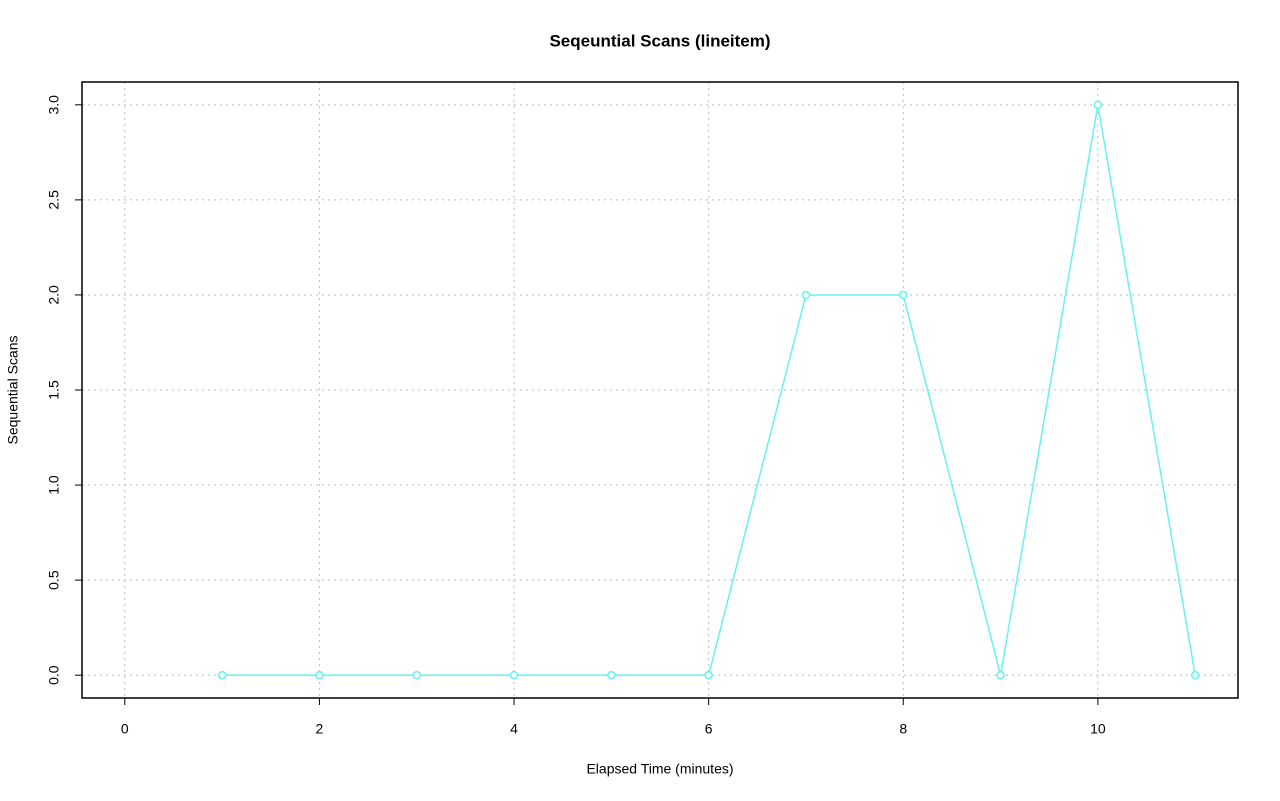 Image resolution: width=1280 pixels, height=801 pixels. What do you see at coordinates (320, 729) in the screenshot?
I see `x-tick-label: 2` at bounding box center [320, 729].